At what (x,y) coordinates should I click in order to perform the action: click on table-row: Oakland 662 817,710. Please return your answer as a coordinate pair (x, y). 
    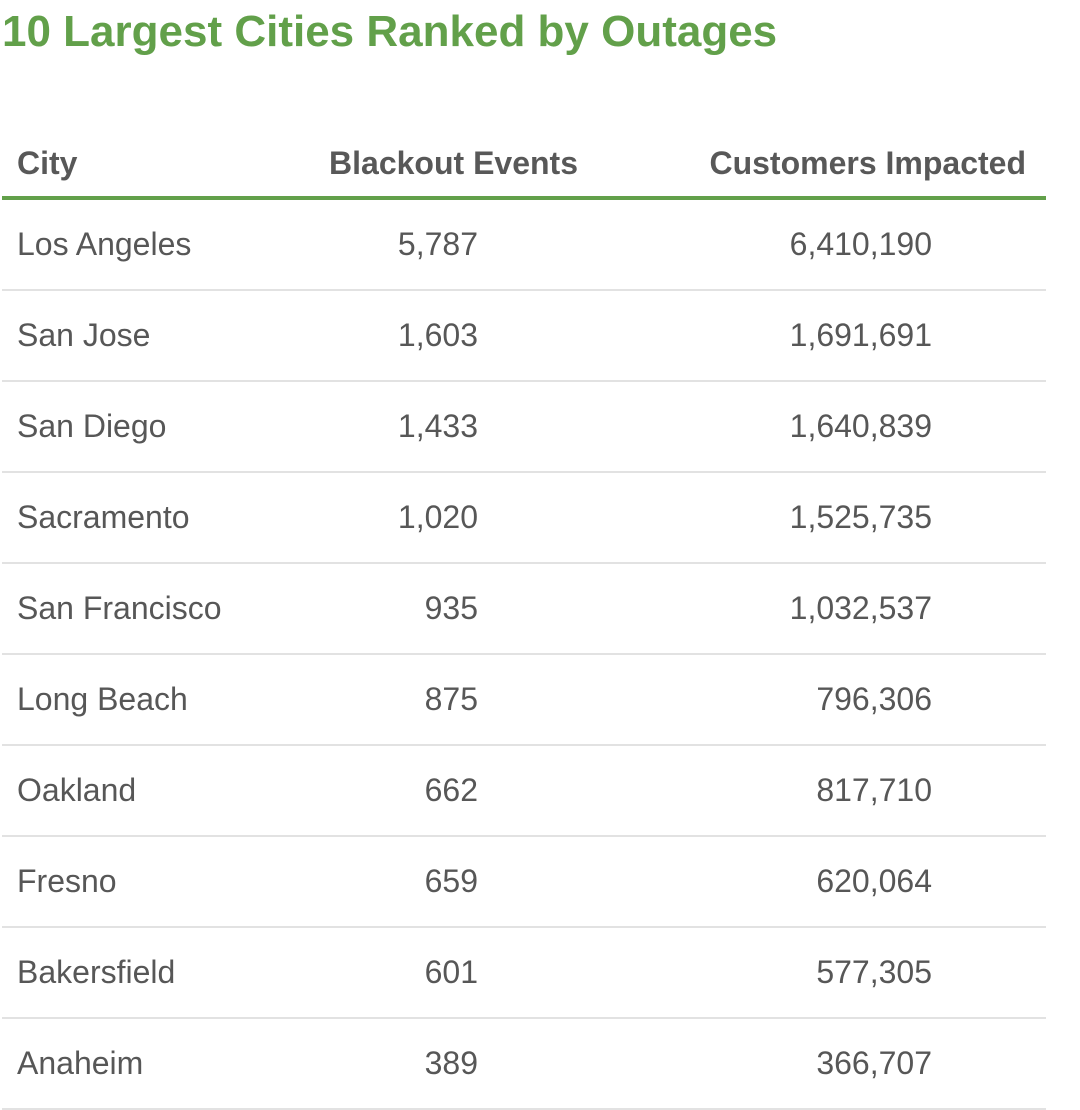
    Looking at the image, I should click on (524, 791).